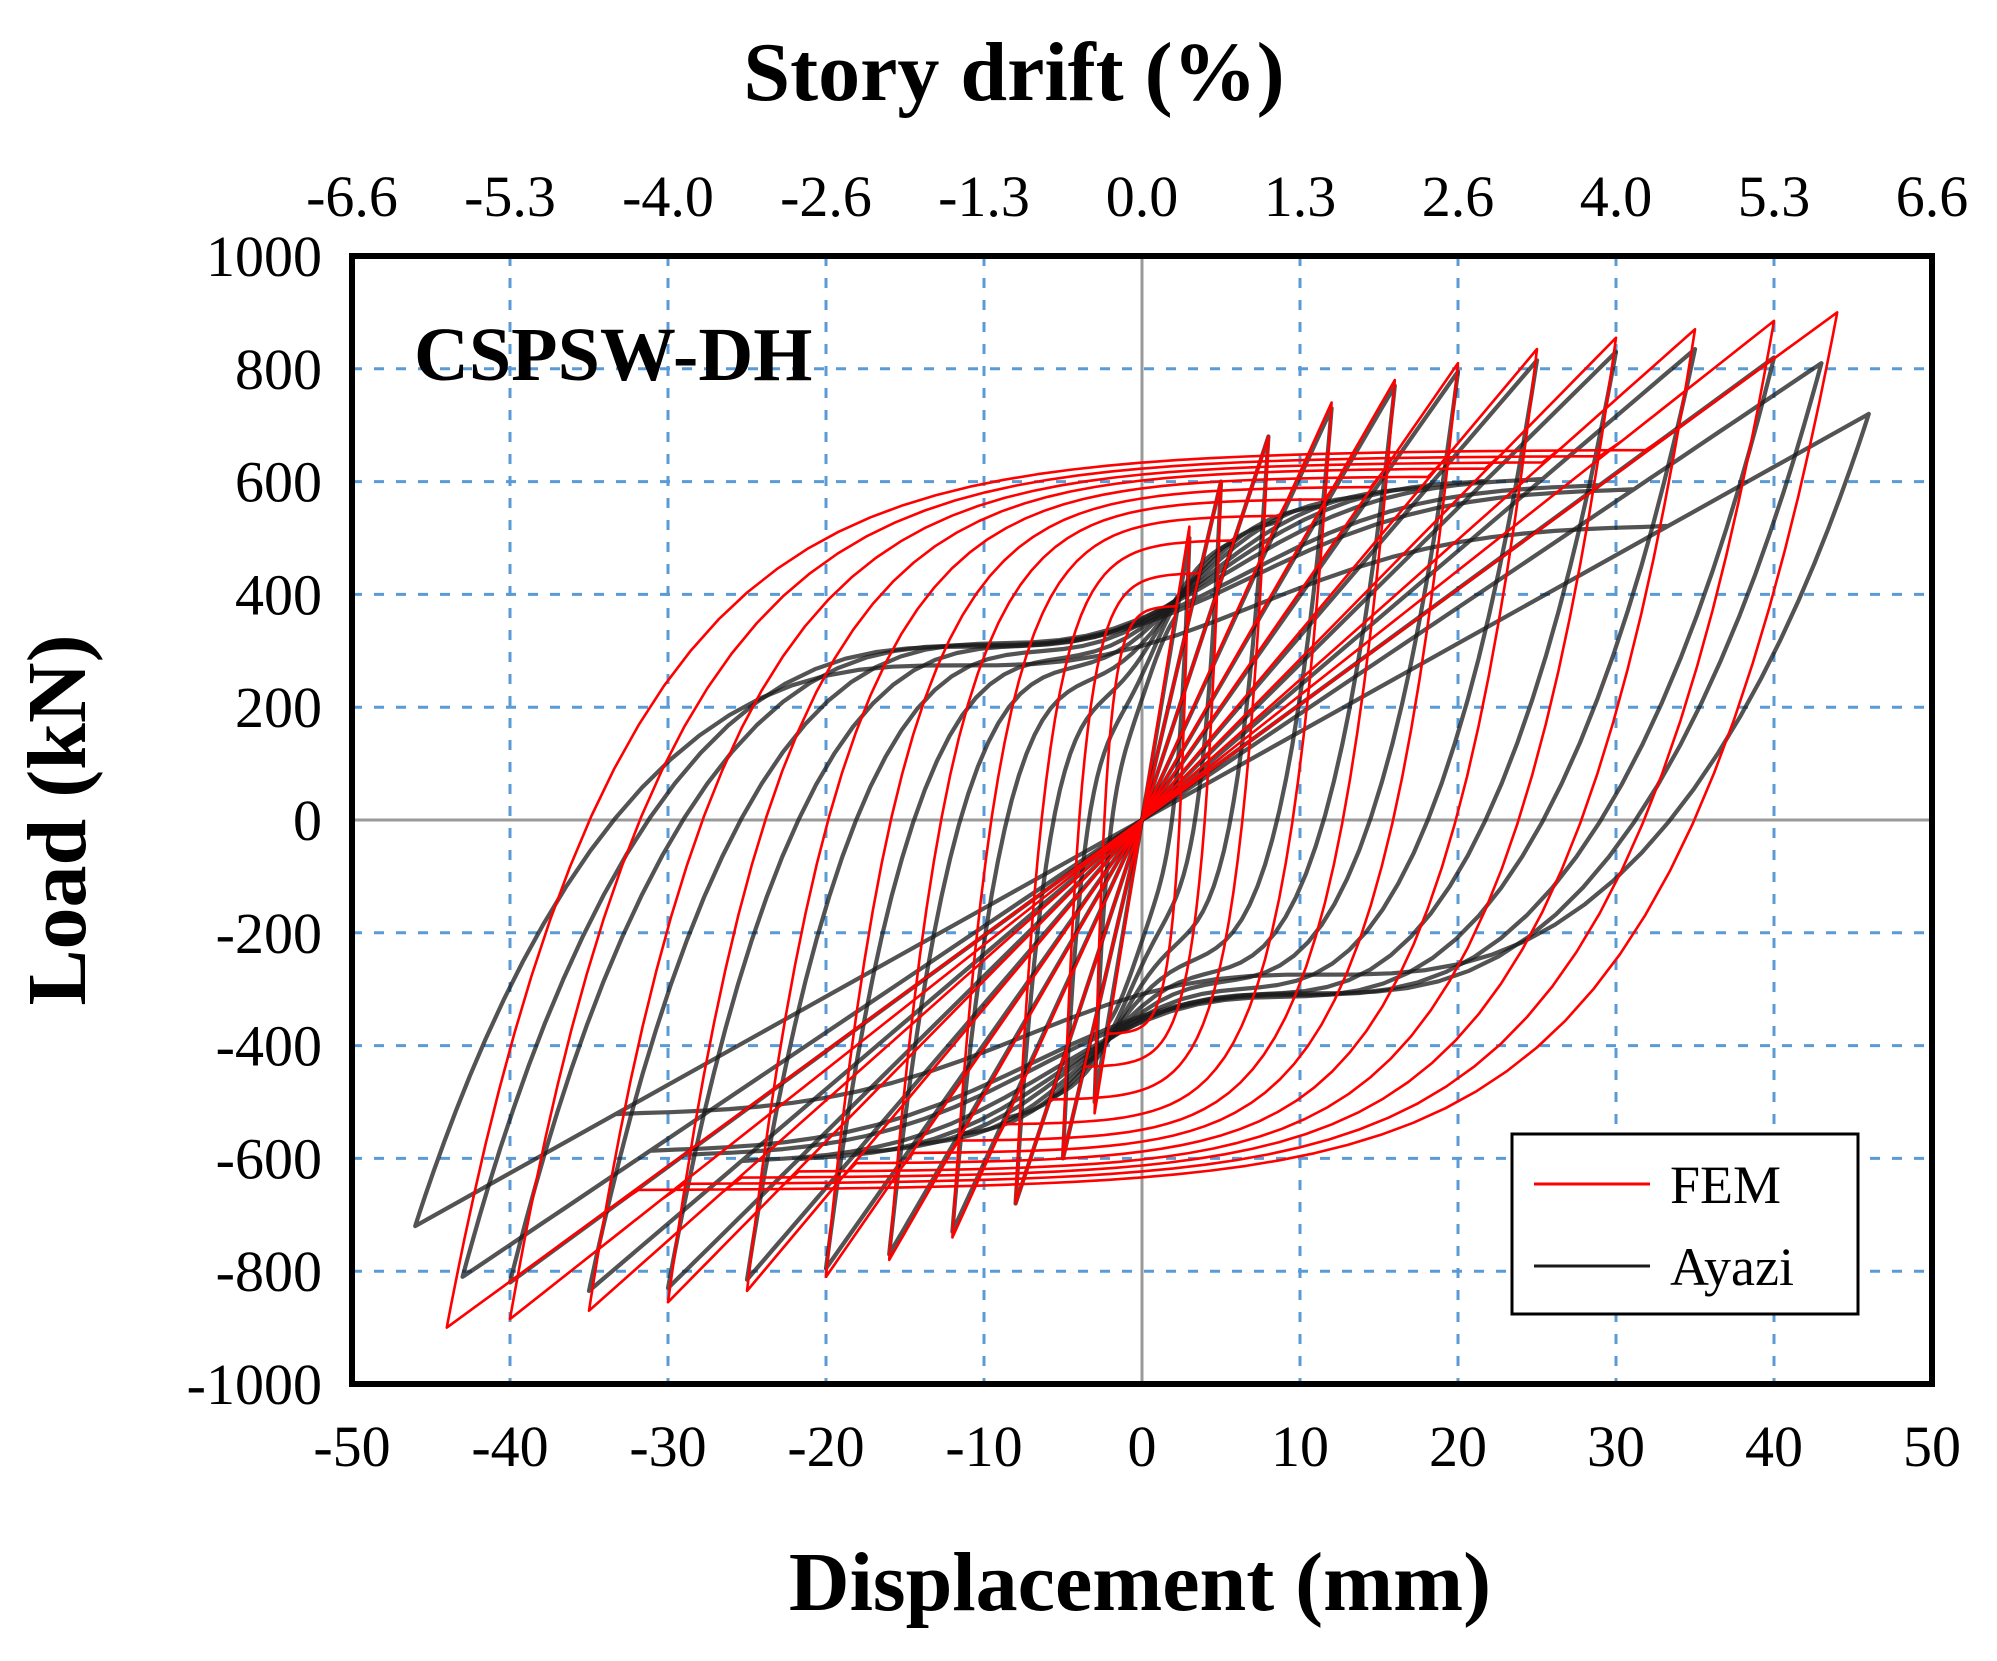 Image resolution: width=1997 pixels, height=1661 pixels. What do you see at coordinates (668, 196) in the screenshot?
I see `x2-tick-label: -4.0` at bounding box center [668, 196].